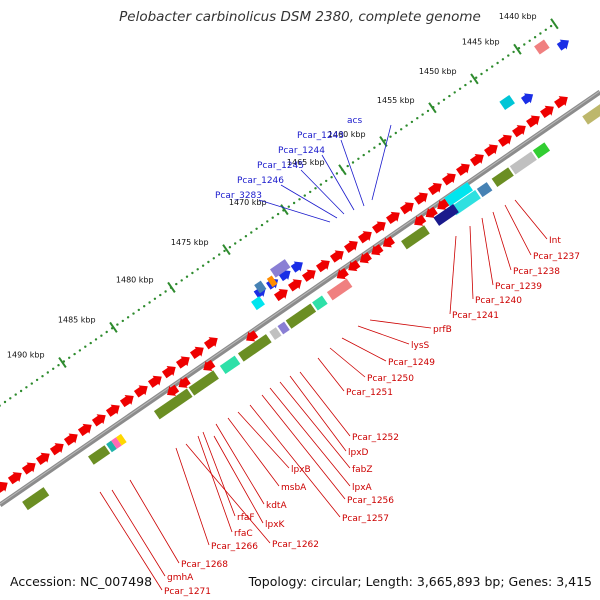  What do you see at coordinates (246, 518) in the screenshot?
I see `gene-label-rfaF: rfaF` at bounding box center [246, 518].